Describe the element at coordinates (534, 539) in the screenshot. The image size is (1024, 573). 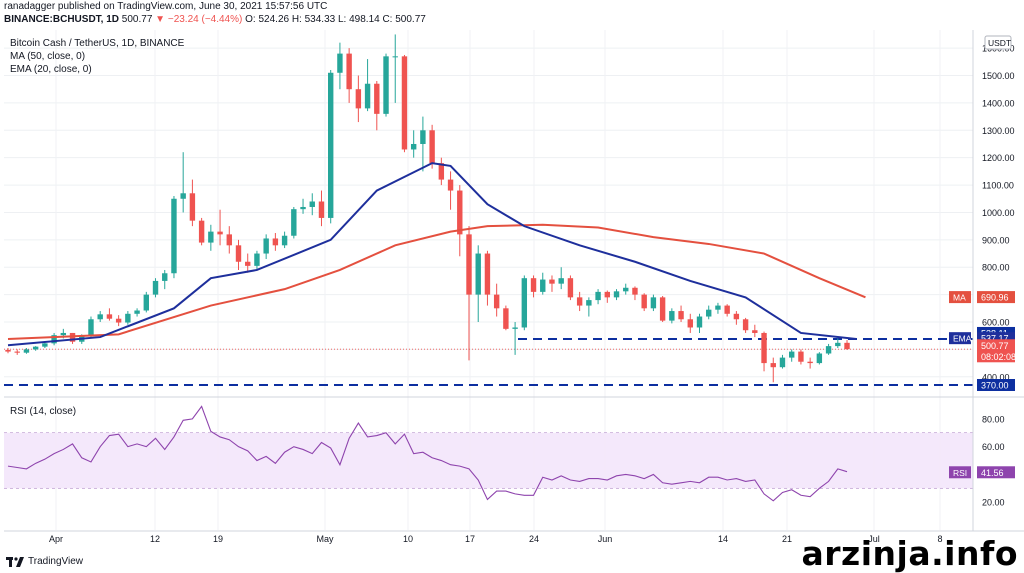
I see `time-tick-label: 24` at that location.